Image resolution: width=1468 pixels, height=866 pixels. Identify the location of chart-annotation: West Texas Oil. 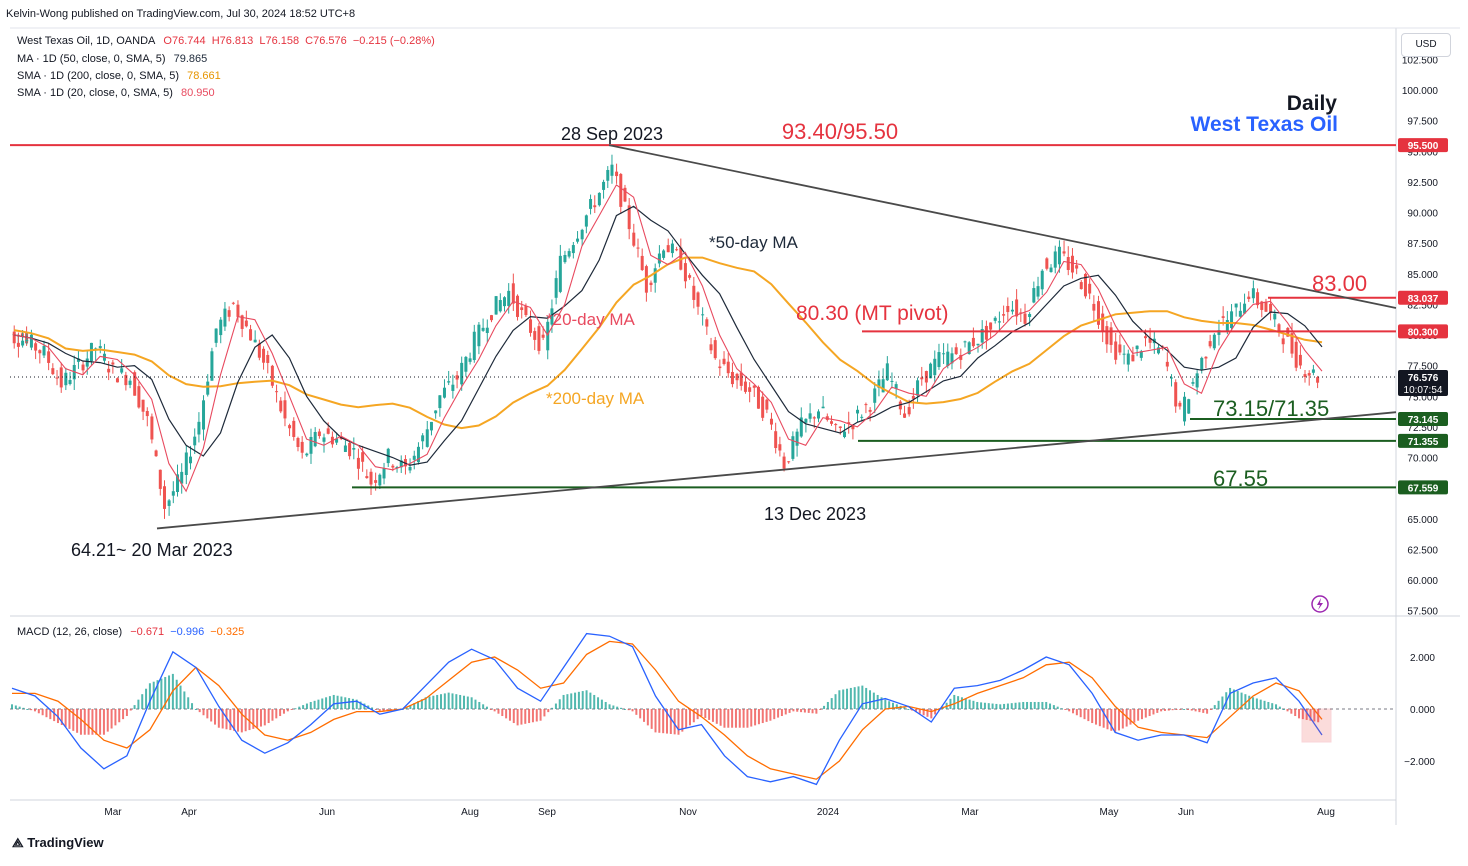
(1264, 124).